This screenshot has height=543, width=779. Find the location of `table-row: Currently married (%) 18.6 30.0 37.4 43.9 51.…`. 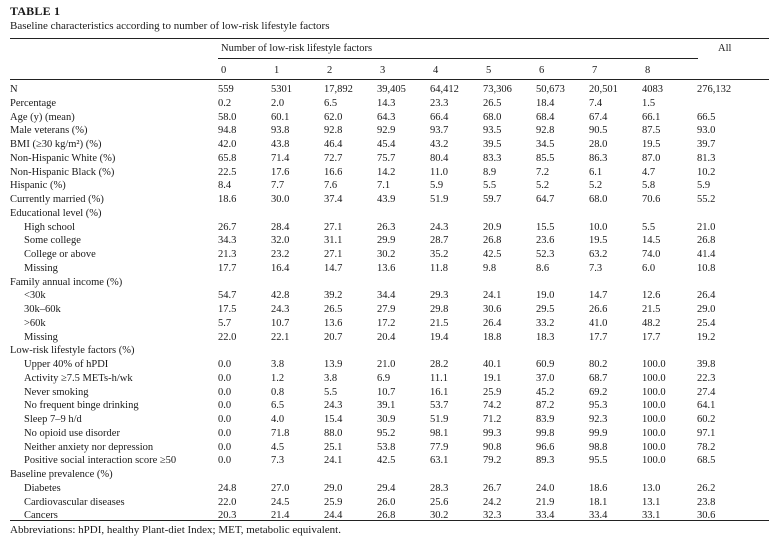

table-row: Currently married (%) 18.6 30.0 37.4 43.9 51.… is located at coordinates (377, 200).